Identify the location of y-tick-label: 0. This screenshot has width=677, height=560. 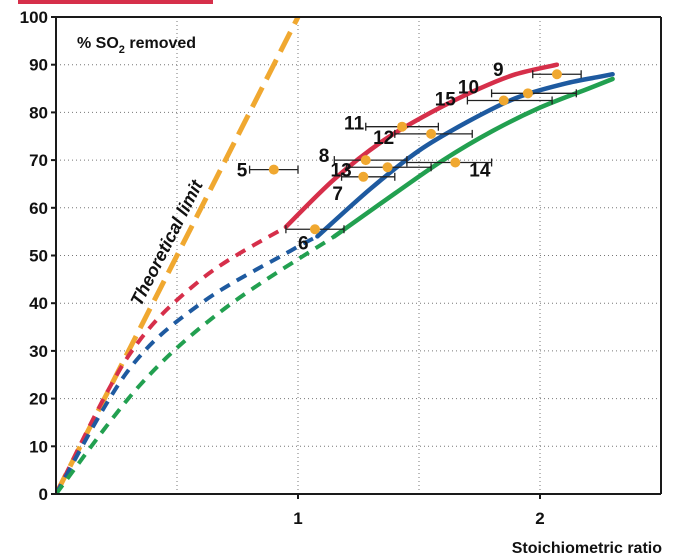
(43, 494).